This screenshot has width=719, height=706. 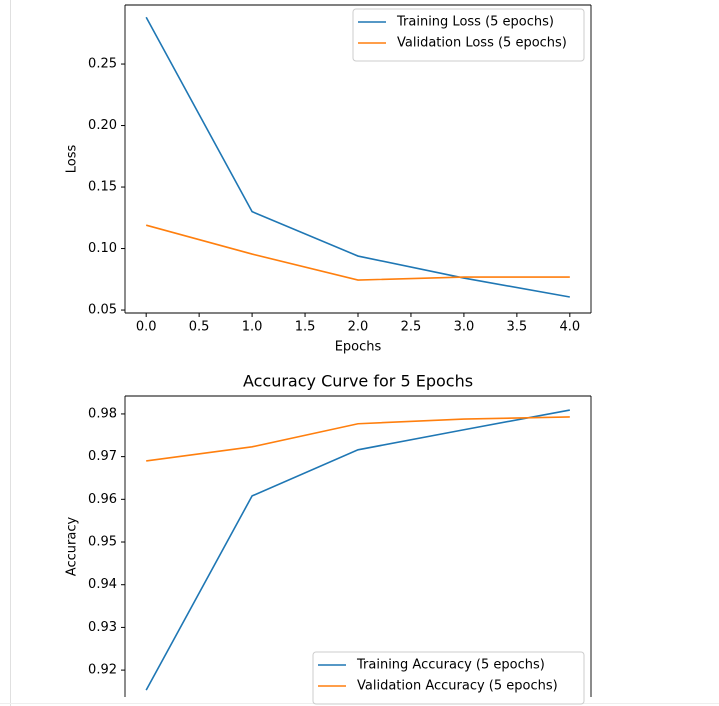 What do you see at coordinates (569, 327) in the screenshot?
I see `x-tick-label: 4.0` at bounding box center [569, 327].